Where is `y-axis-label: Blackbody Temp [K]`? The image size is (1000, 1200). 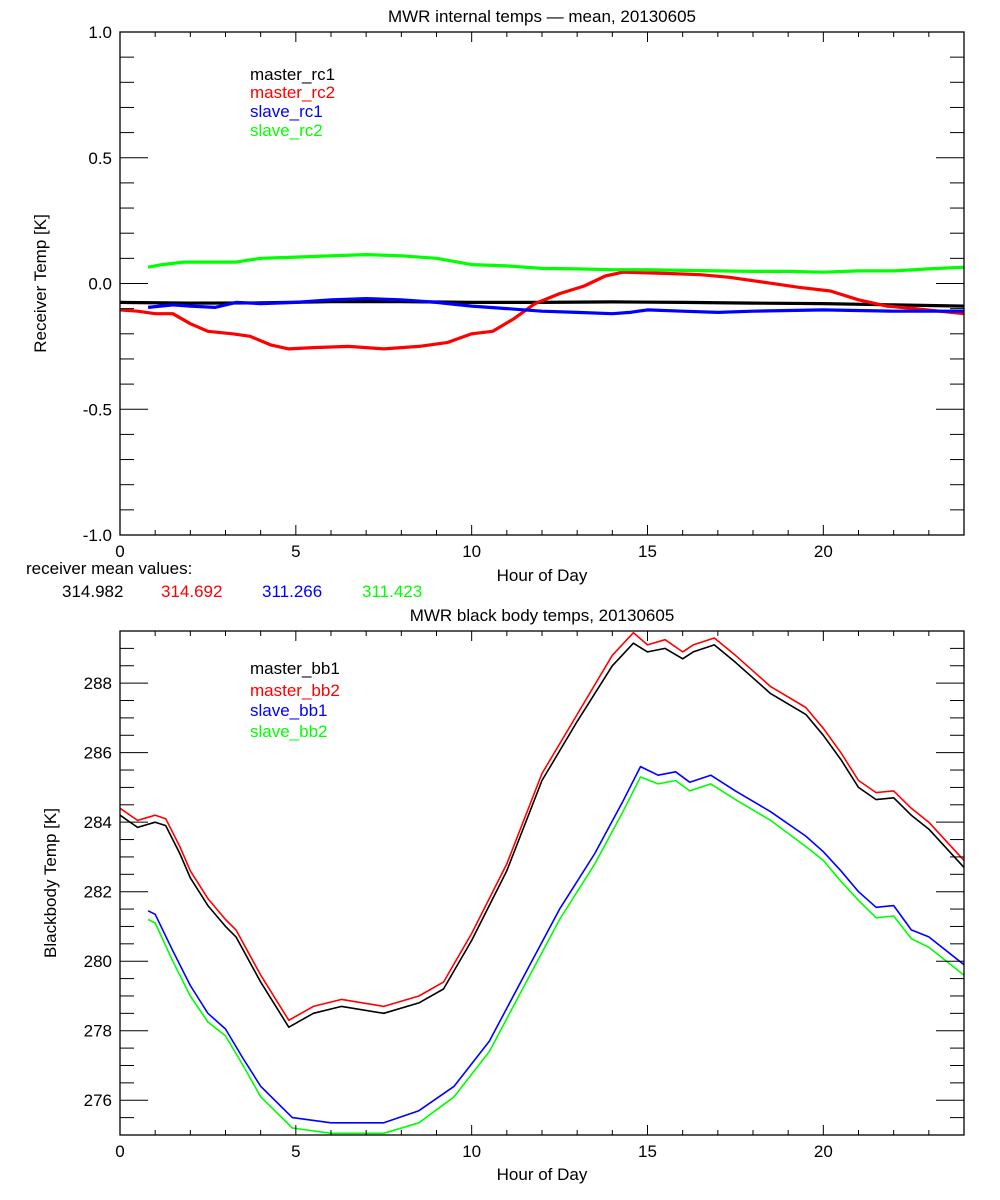
y-axis-label: Blackbody Temp [K] is located at coordinates (50, 883).